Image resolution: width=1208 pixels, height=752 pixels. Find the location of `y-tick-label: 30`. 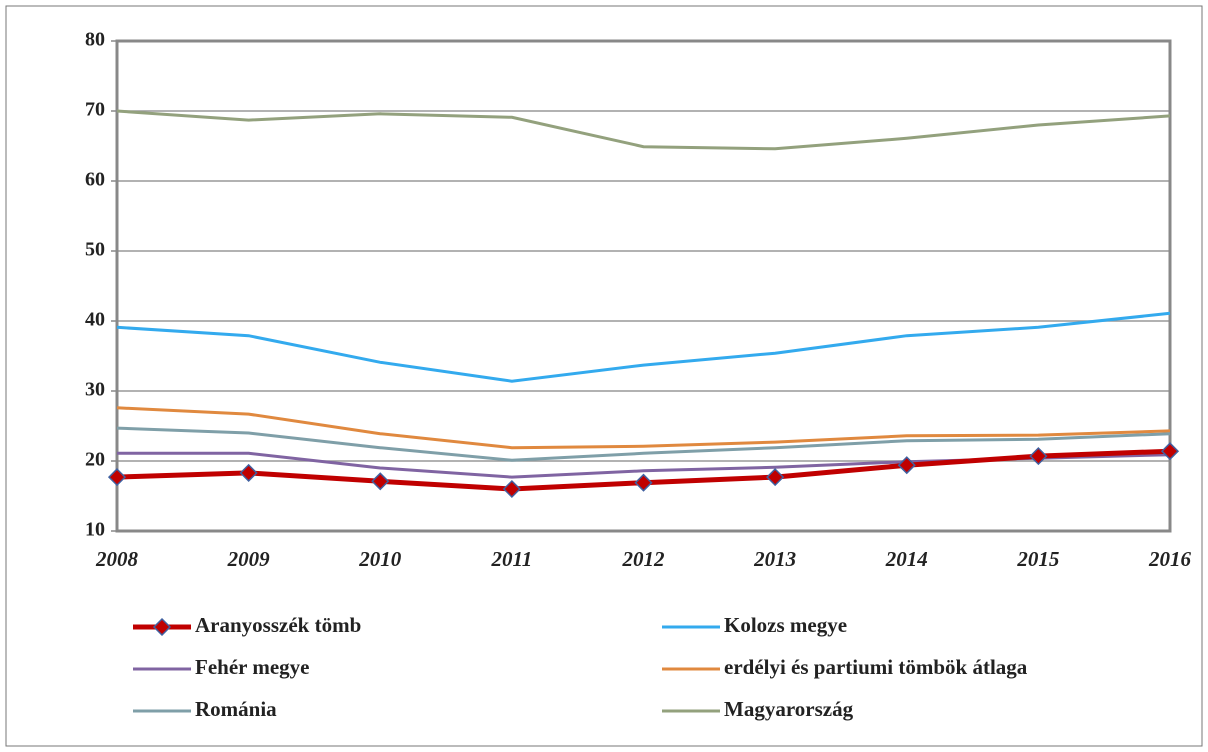

y-tick-label: 30 is located at coordinates (95, 390).